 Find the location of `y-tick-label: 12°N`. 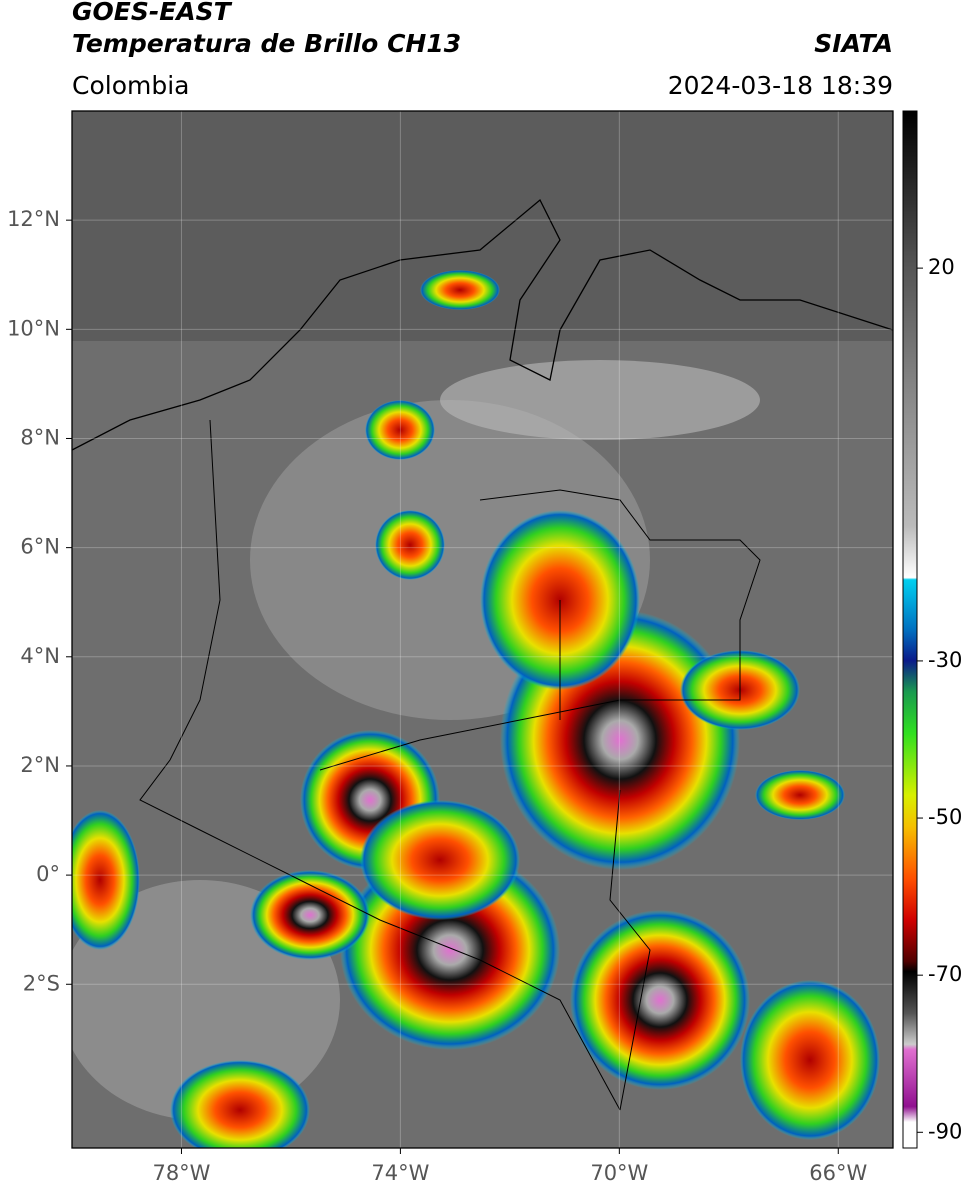

y-tick-label: 12°N is located at coordinates (33, 219).